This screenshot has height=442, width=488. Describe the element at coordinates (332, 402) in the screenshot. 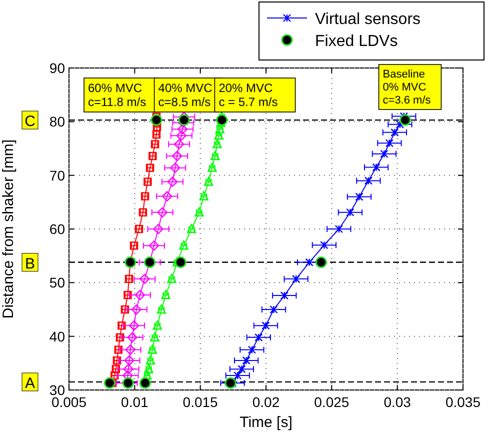

I see `x-tick-label: 0.025` at that location.